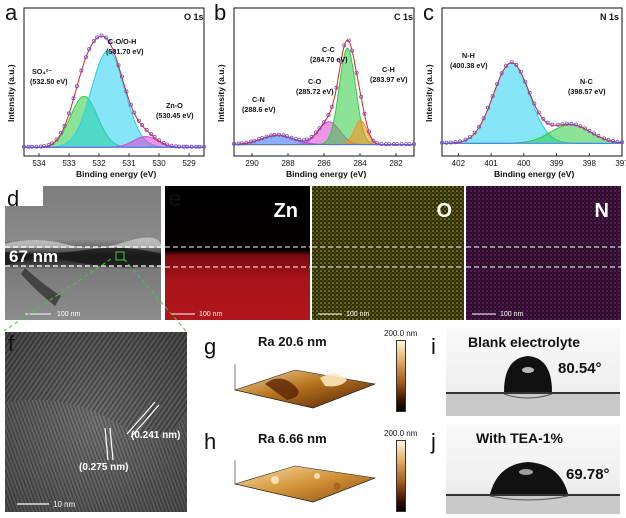 This screenshot has height=518, width=626. I want to click on panel-label-a: a, so click(11, 12).